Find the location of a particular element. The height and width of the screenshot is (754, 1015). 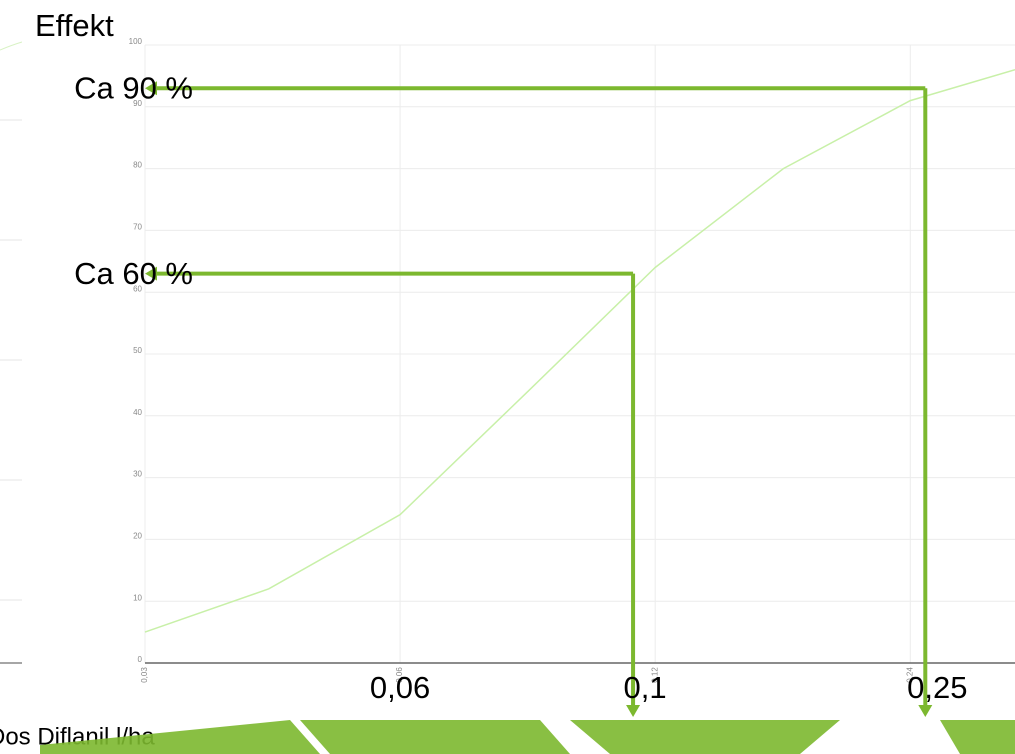

y-tick-label: 50 is located at coordinates (137, 350).